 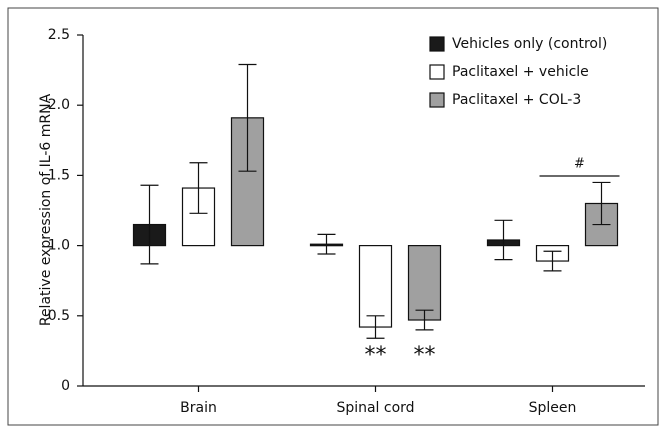 I want to click on y-tick-label: 2.0, so click(x=59, y=105).